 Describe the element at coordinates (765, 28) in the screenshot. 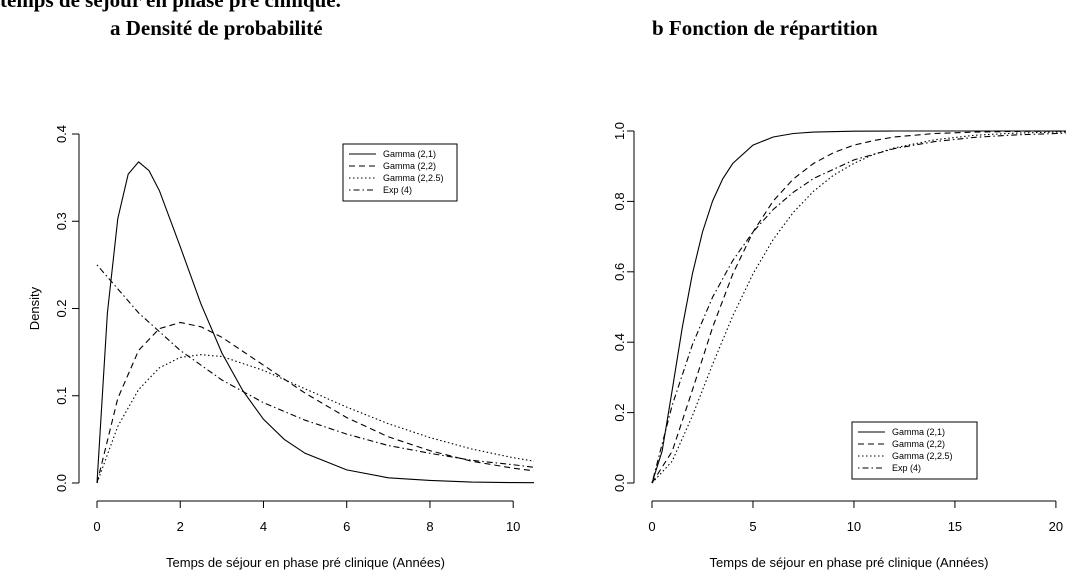

I see `panel-b-title: b Fonction de répartition` at that location.